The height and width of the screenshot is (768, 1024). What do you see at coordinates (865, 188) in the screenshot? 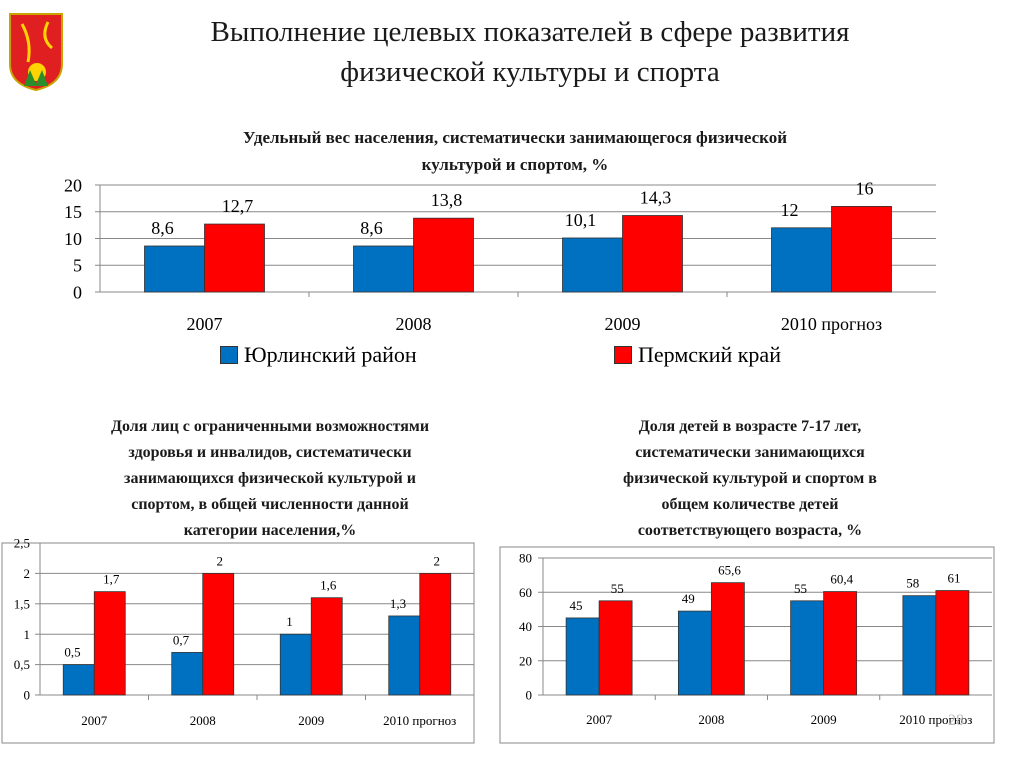
I see `chart-1-data-label: 16` at bounding box center [865, 188].